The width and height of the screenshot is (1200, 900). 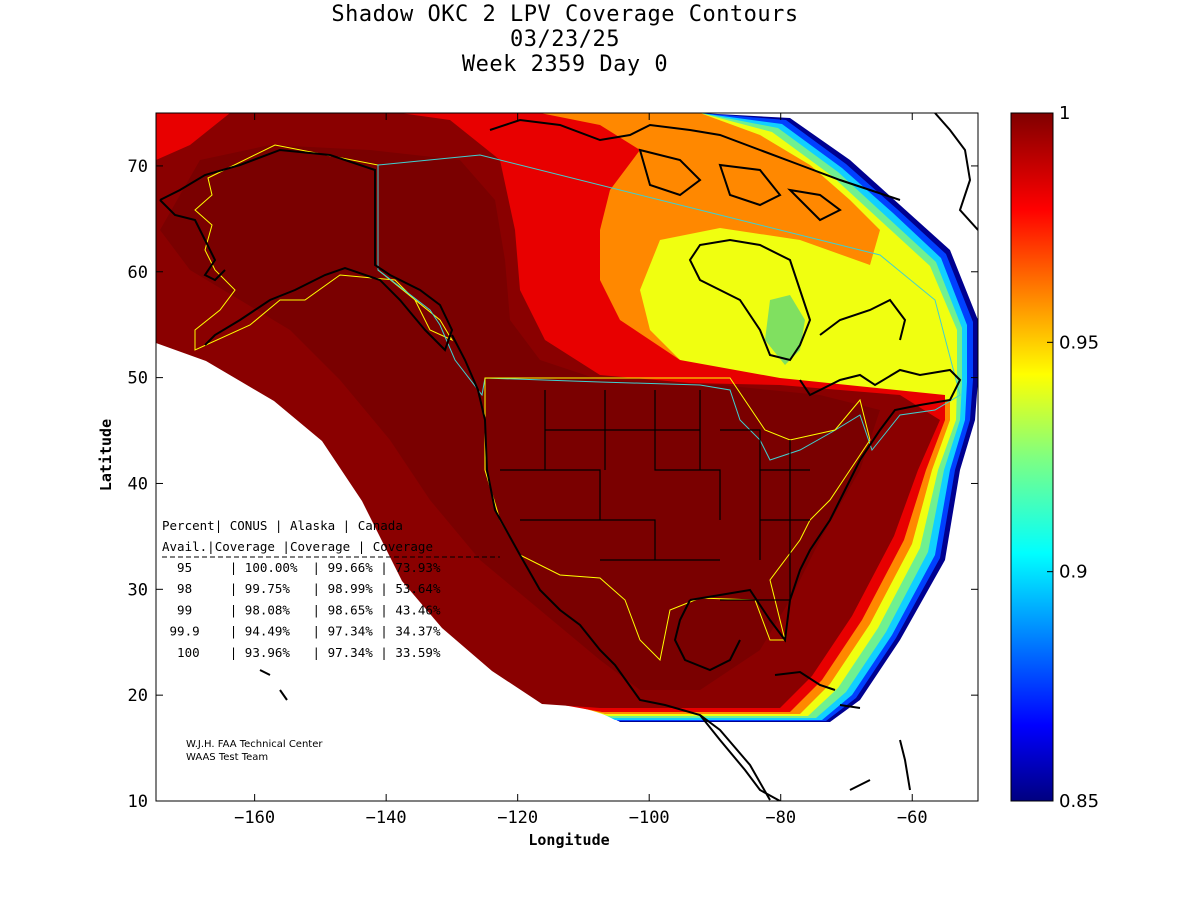 What do you see at coordinates (138, 696) in the screenshot?
I see `y-tick-label: 20` at bounding box center [138, 696].